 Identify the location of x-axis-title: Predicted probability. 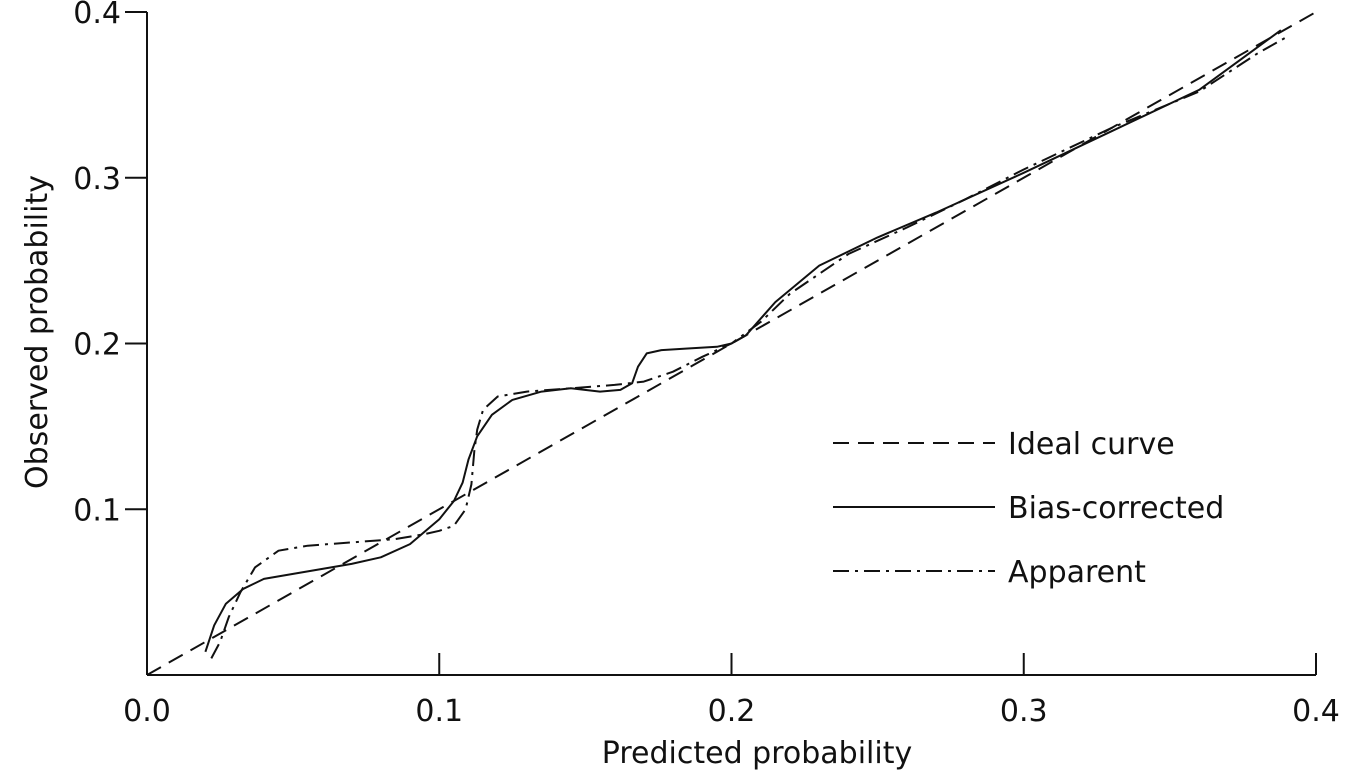
(757, 753).